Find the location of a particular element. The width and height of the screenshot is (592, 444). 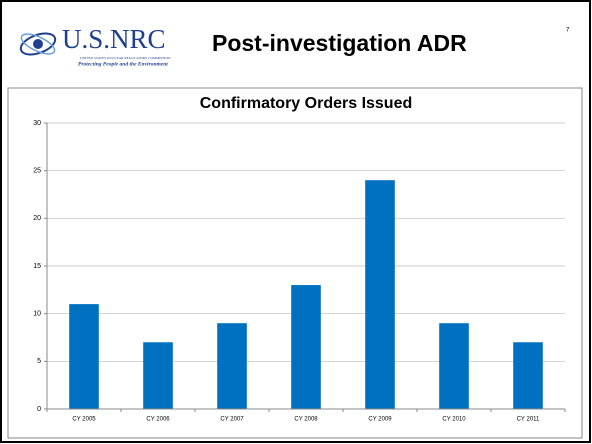

y-tick-label: 15 is located at coordinates (37, 266).